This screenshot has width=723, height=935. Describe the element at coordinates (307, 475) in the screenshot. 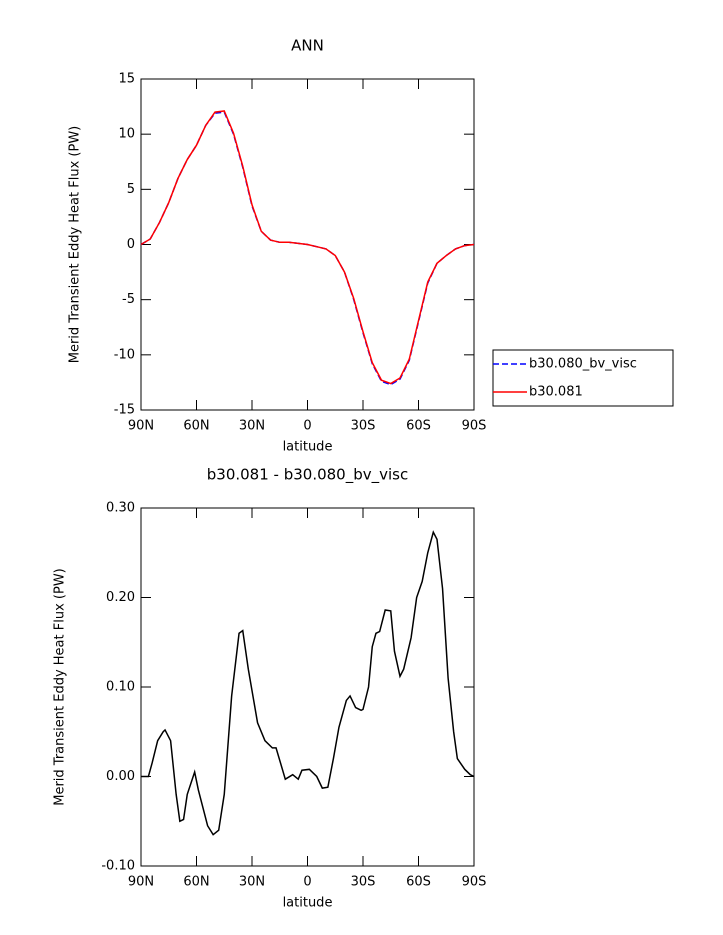

I see `chart-title: b30.081 - b30.080_bv_visc` at that location.